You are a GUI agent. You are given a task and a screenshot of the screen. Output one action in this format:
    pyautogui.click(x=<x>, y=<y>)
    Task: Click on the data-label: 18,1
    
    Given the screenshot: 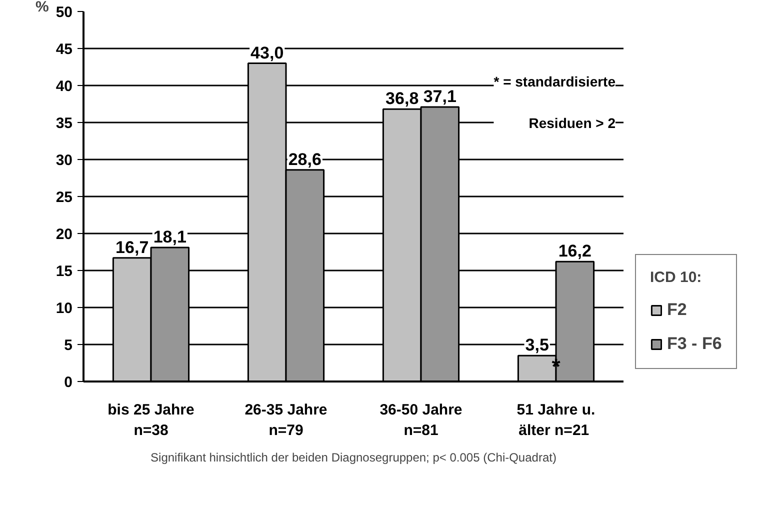 What is the action you would take?
    pyautogui.click(x=169, y=237)
    